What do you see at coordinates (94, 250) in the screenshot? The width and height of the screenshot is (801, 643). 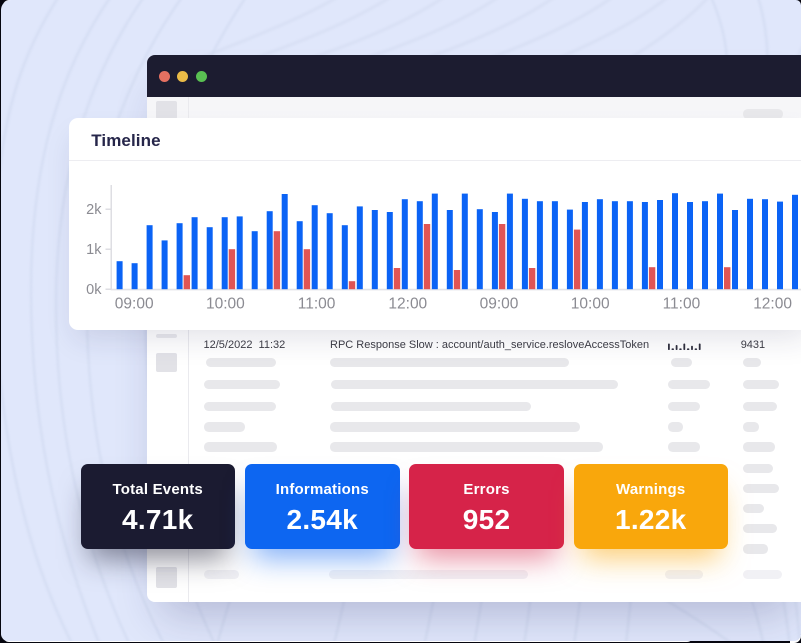 I see `svg-text: 1k` at bounding box center [94, 250].